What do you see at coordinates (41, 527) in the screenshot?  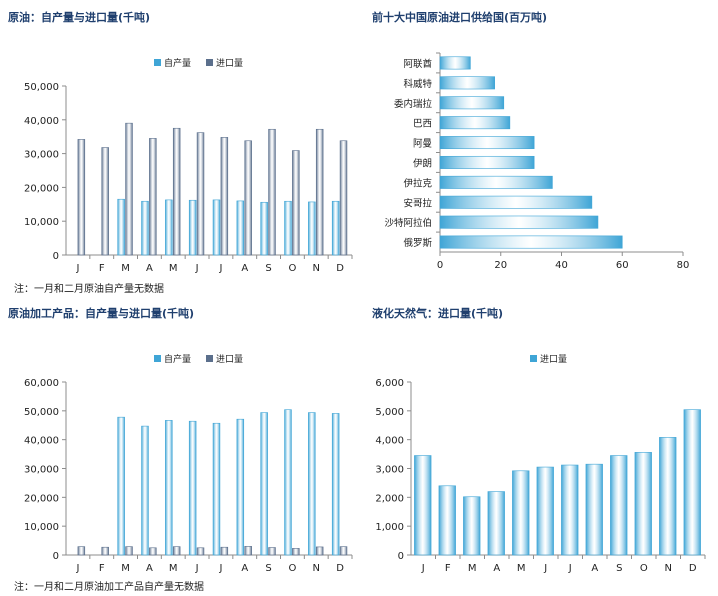 I see `products-y-tick-label: 10,000` at bounding box center [41, 527].